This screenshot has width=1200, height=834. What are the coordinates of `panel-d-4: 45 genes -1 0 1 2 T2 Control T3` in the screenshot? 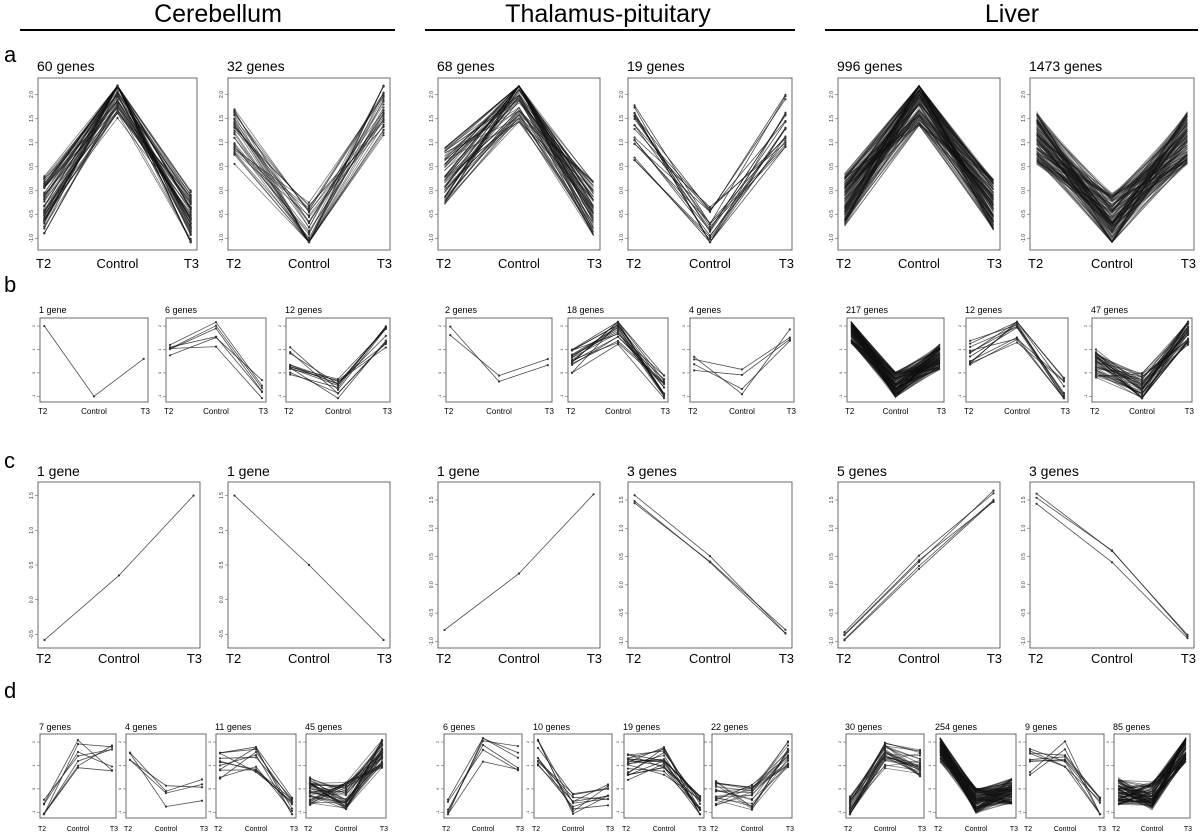 It's located at (342, 777).